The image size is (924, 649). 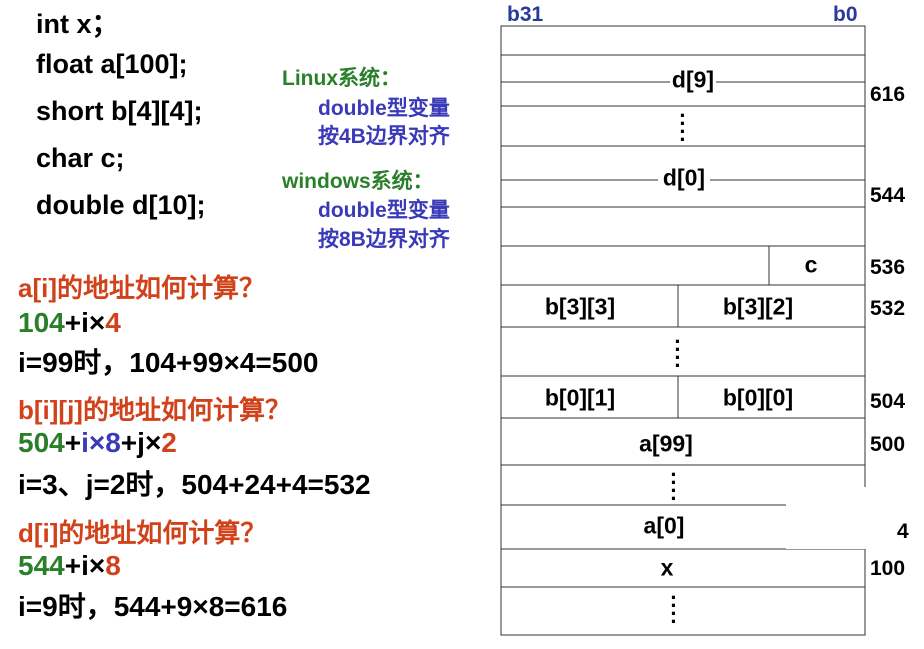 What do you see at coordinates (758, 306) in the screenshot?
I see `cell-b32: b[3][2]` at bounding box center [758, 306].